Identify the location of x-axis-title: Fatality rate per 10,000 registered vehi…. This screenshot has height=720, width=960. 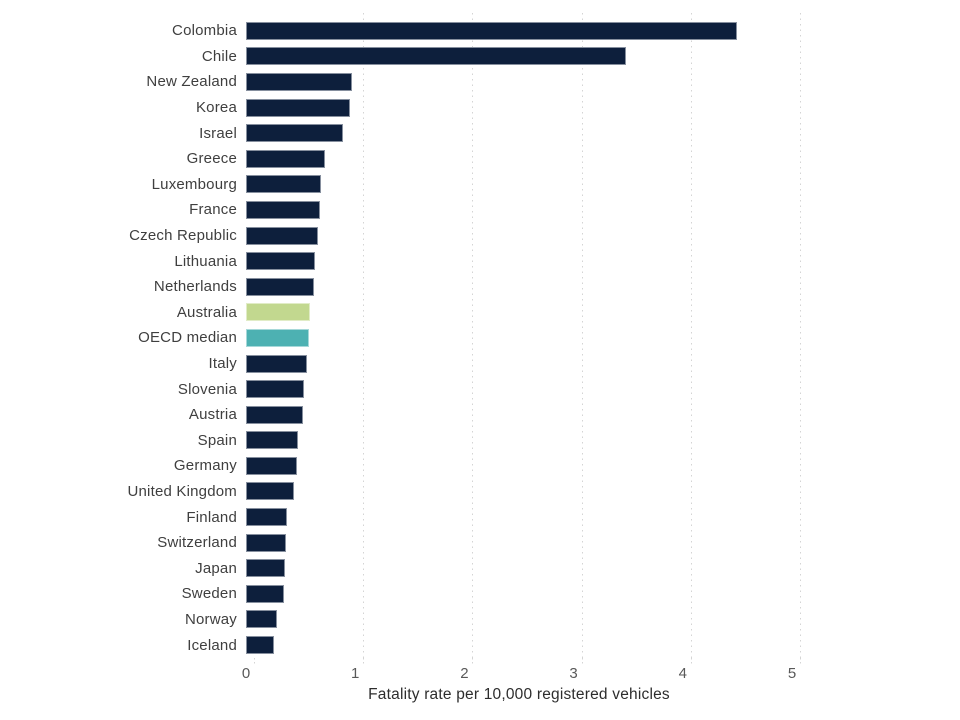
(519, 694).